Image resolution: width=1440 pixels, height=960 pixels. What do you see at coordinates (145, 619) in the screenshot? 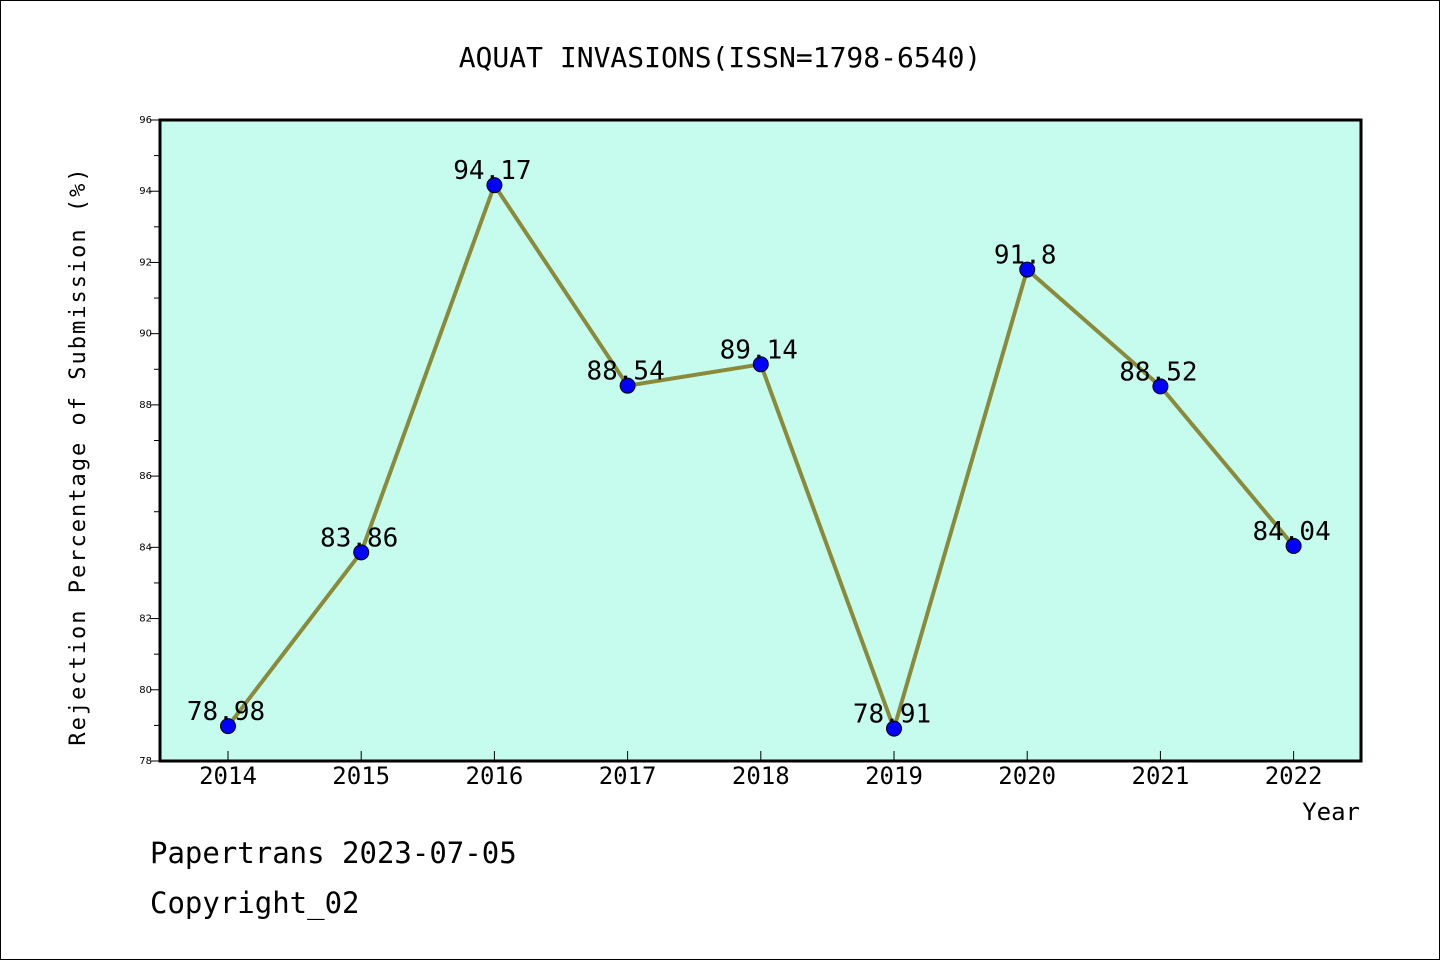
I see `y-tick-label: 82` at bounding box center [145, 619].